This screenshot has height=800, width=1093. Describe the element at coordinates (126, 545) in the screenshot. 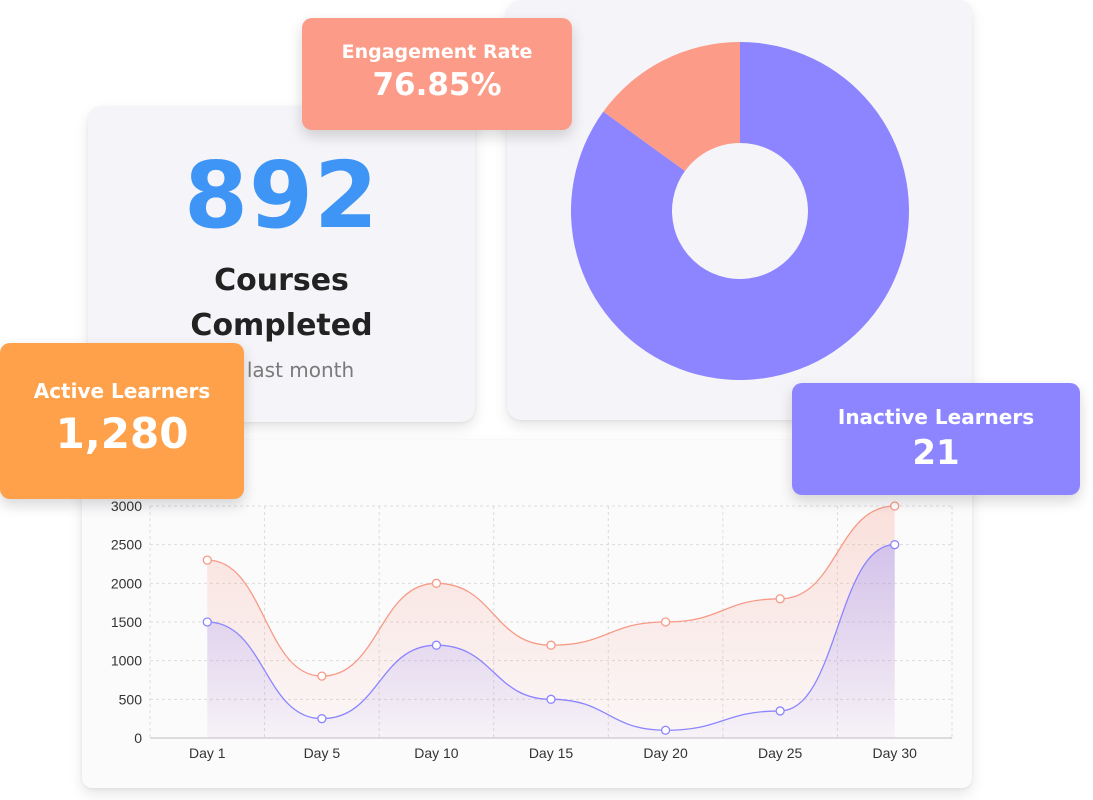

I see `y-tick-label: 2500` at that location.